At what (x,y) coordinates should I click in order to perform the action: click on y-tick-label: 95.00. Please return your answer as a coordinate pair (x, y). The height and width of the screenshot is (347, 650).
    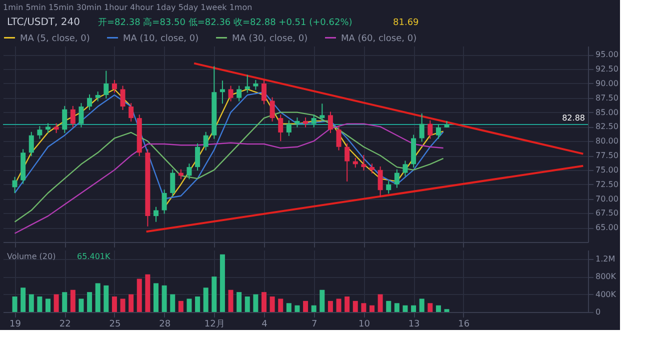
    Looking at the image, I should click on (607, 55).